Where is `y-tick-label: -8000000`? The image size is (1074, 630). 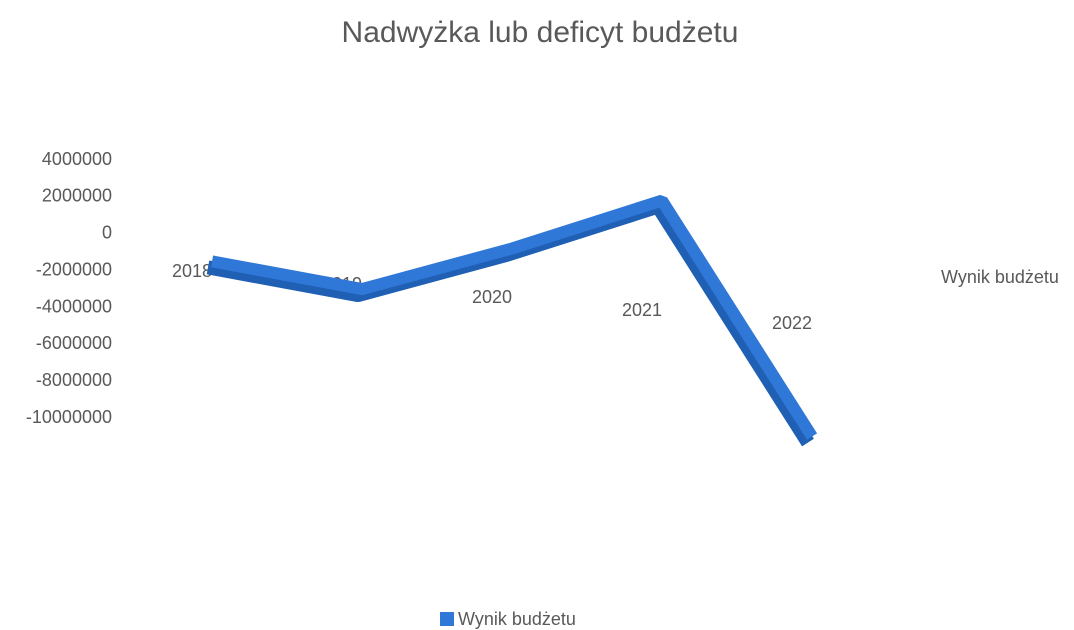
y-tick-label: -8000000 is located at coordinates (74, 380).